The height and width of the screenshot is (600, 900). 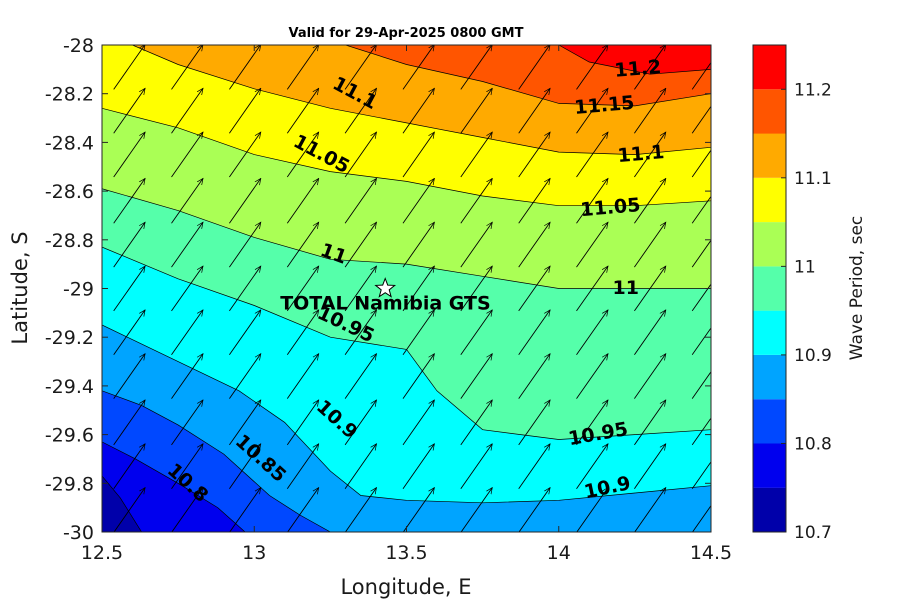 I want to click on colorbar-tick-label: 11, so click(x=805, y=267).